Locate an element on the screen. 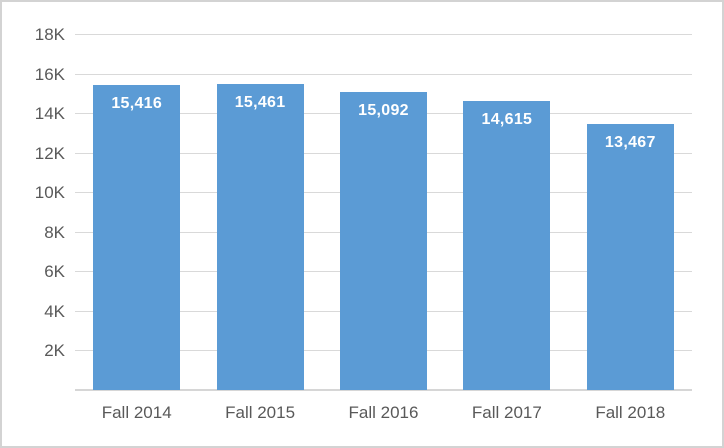  bar: 15,416 is located at coordinates (137, 237).